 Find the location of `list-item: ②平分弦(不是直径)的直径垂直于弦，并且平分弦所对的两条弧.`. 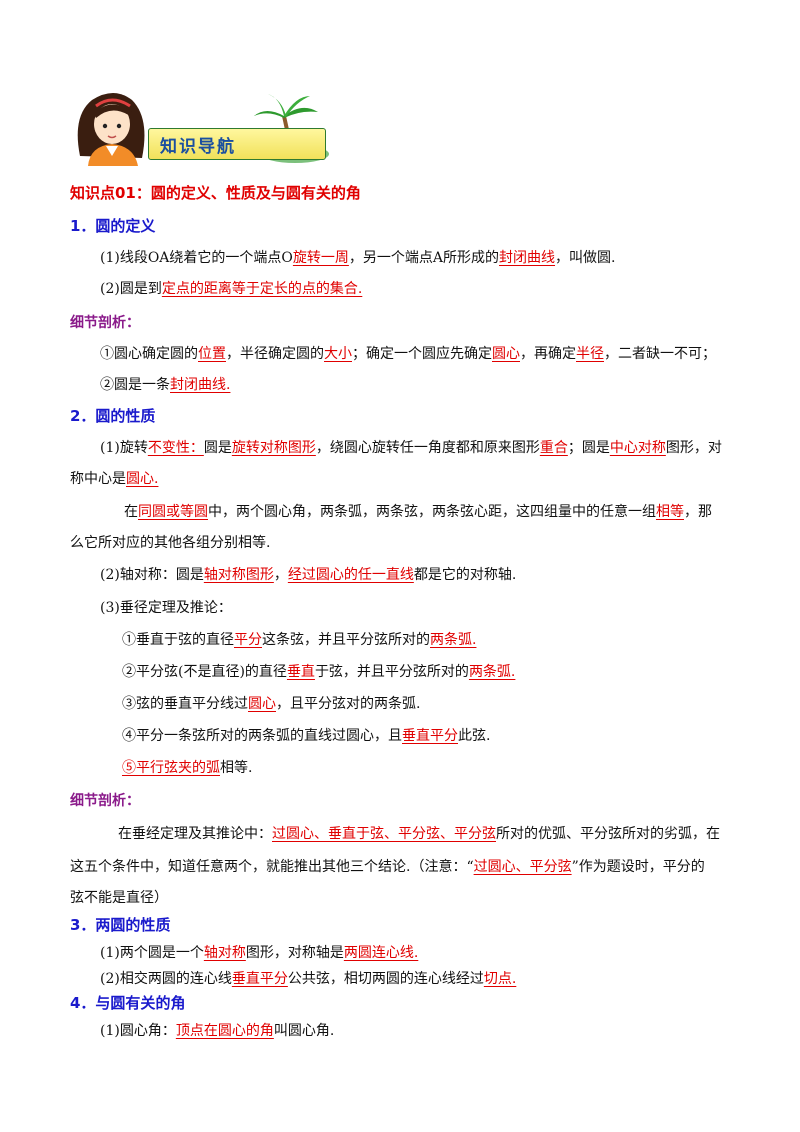

list-item: ②平分弦(不是直径)的直径垂直于弦，并且平分弦所对的两条弧. is located at coordinates (319, 672).